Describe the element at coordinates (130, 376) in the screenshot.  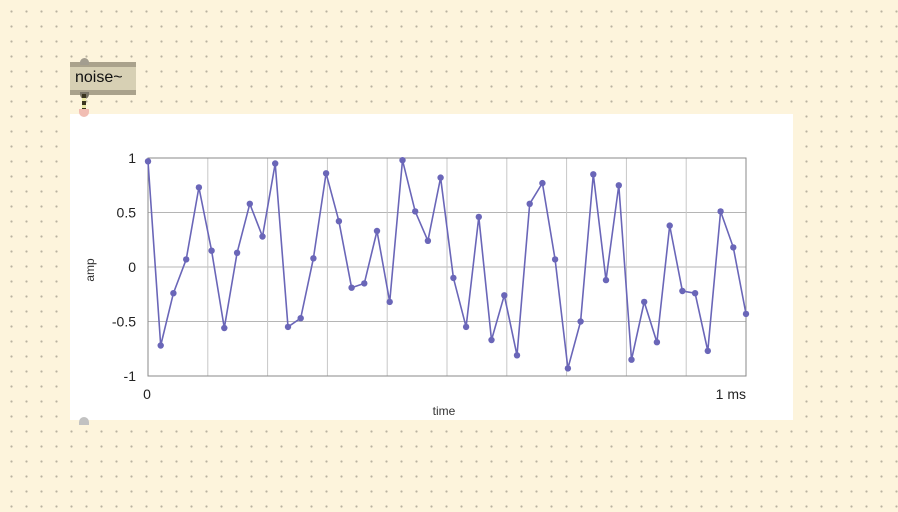
I see `y-tick-label: -1` at that location.